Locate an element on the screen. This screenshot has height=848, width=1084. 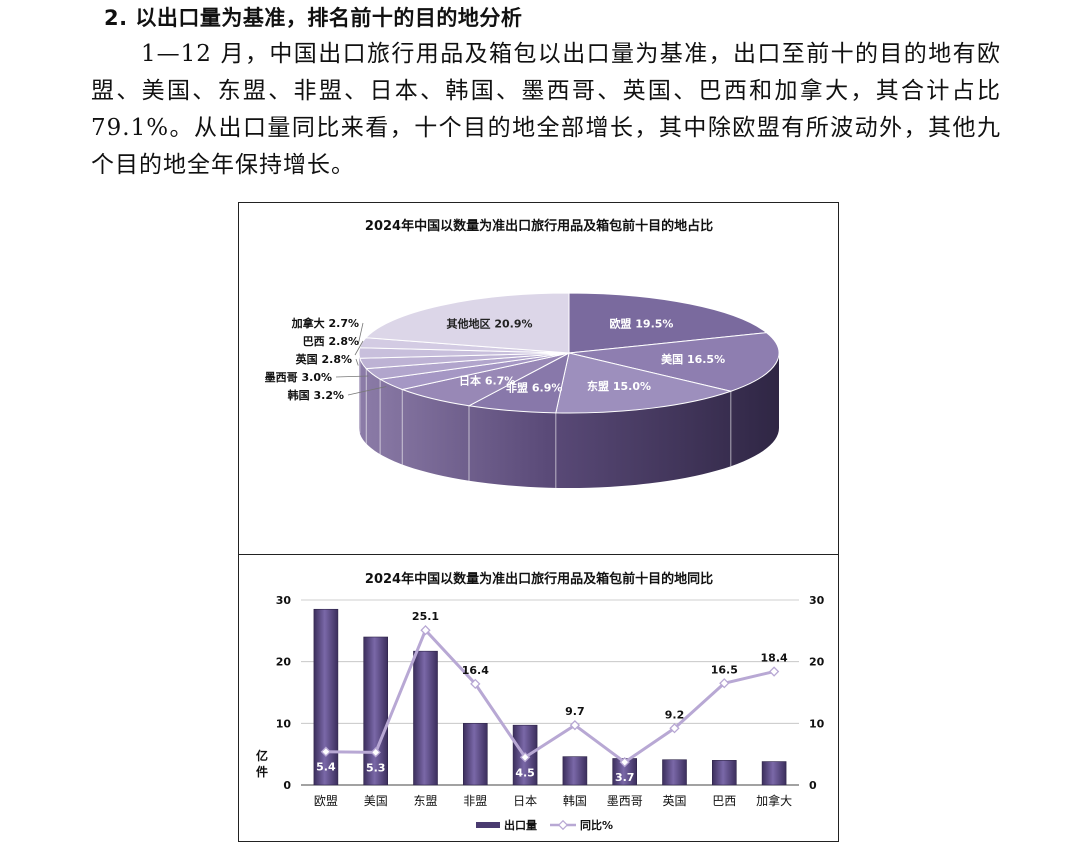
yoy-data-label: 5.3 is located at coordinates (376, 767).